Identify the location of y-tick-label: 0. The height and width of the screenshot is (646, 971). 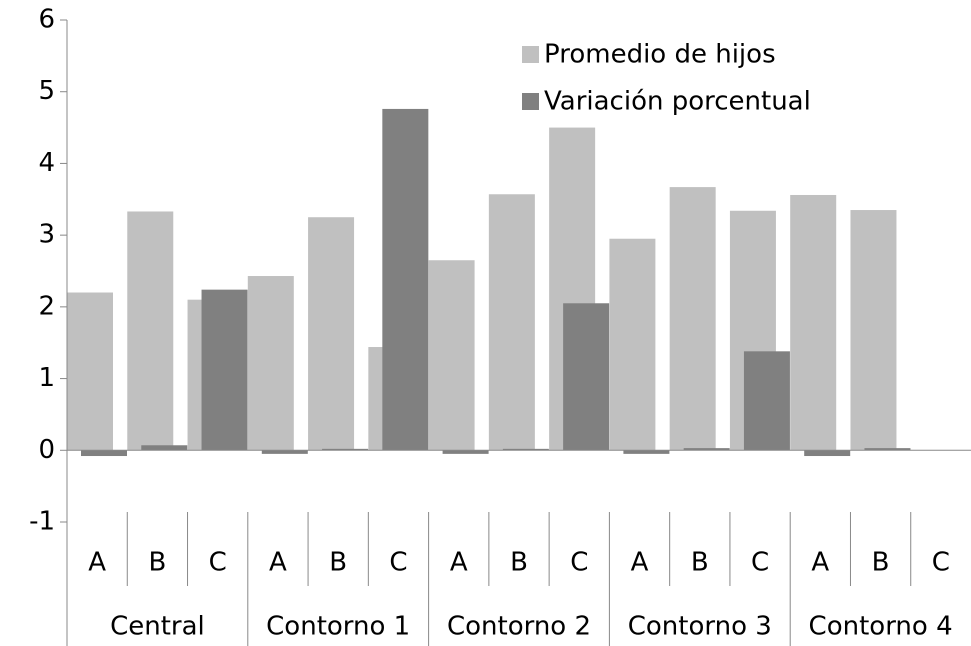
(46, 450).